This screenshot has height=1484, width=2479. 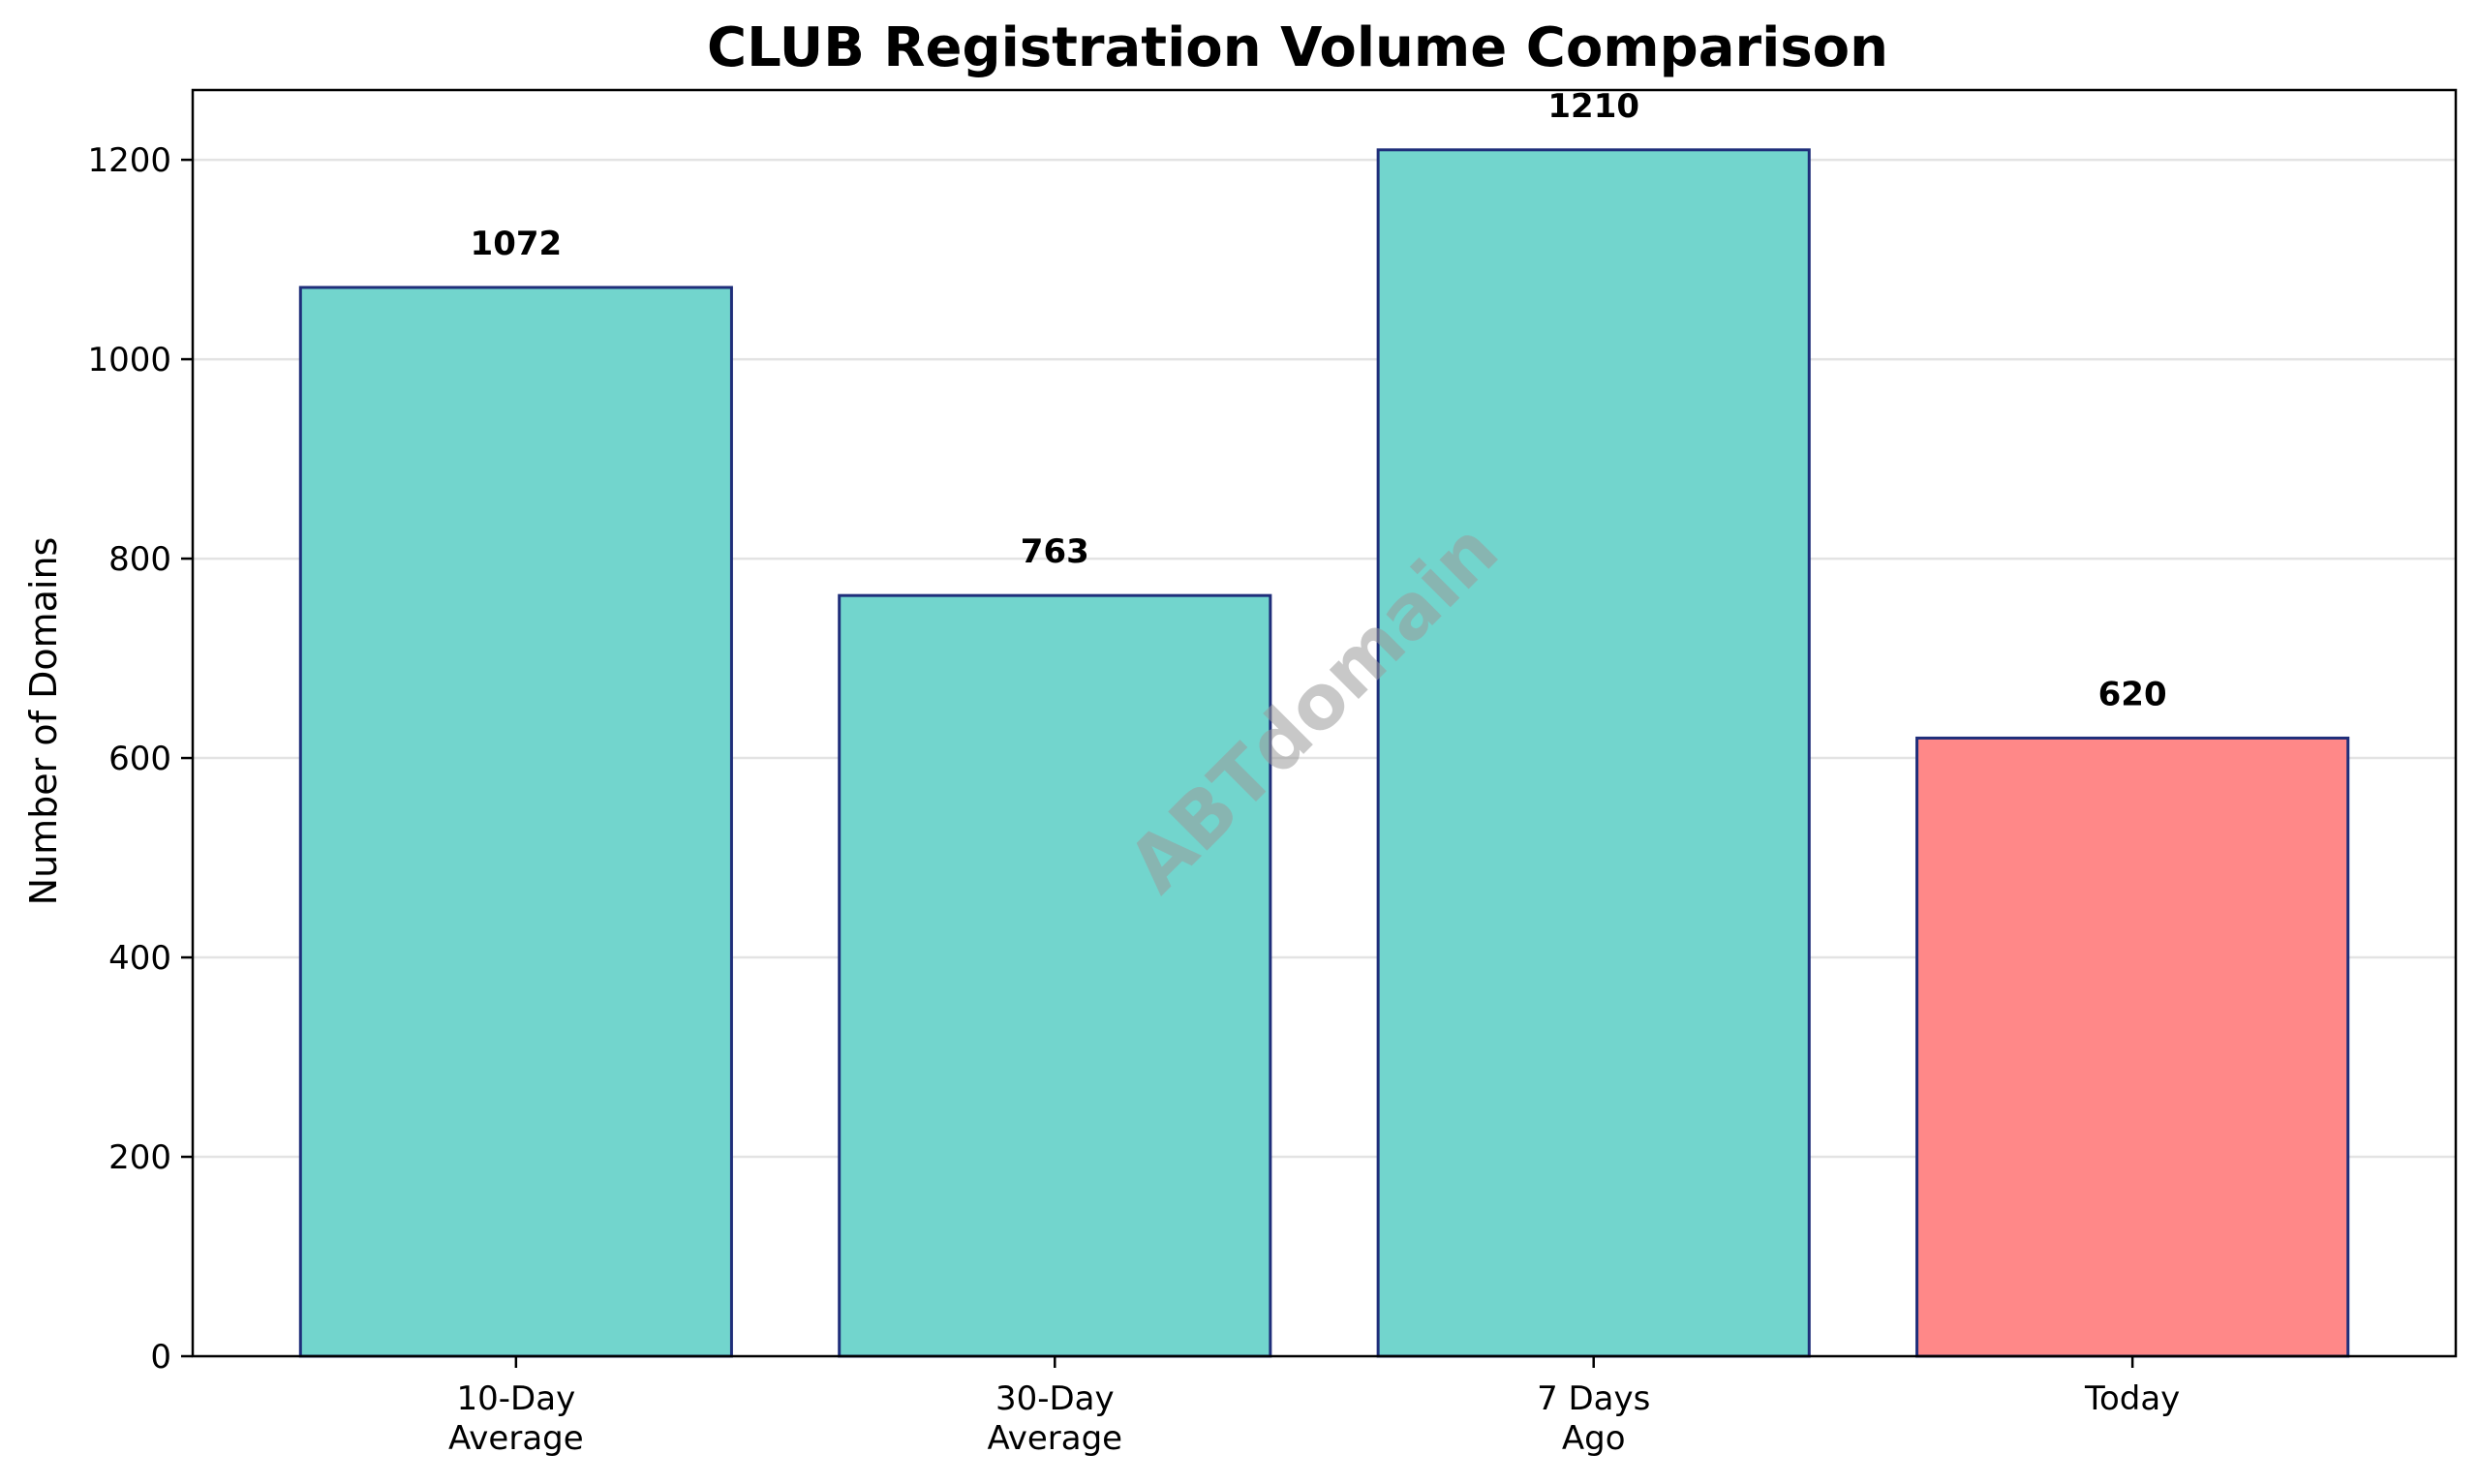 What do you see at coordinates (1594, 1438) in the screenshot?
I see `x-tick-label-line: Ago` at bounding box center [1594, 1438].